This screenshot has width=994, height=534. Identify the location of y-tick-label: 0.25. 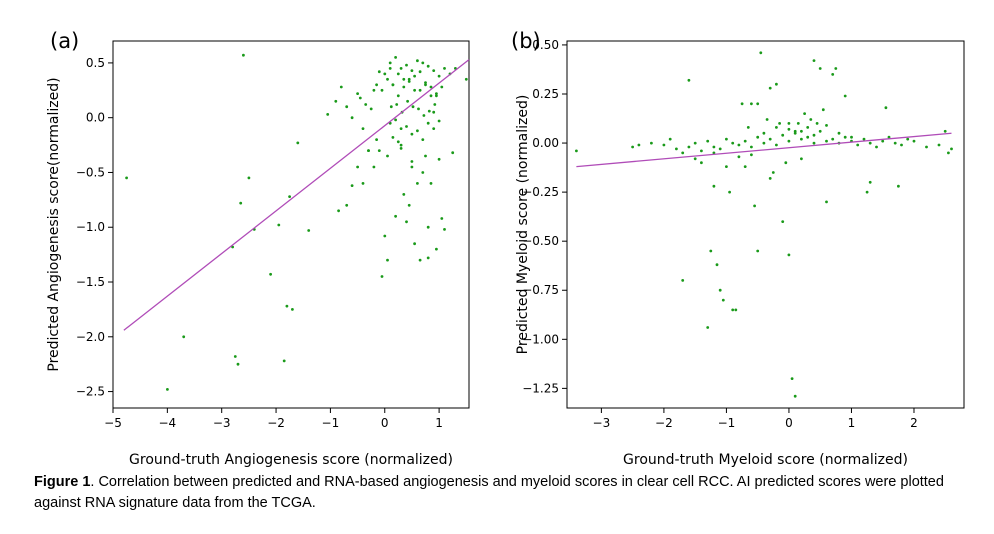
(545, 94).